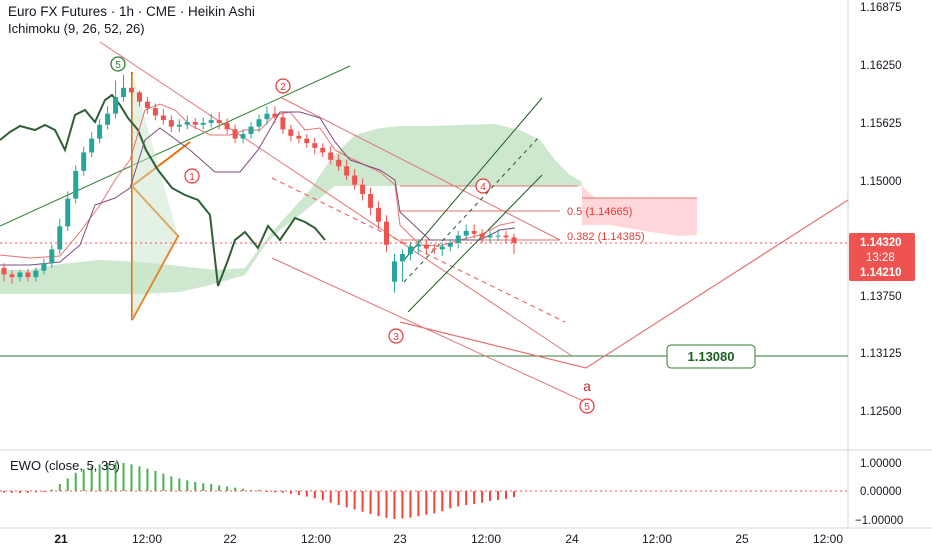 The image size is (932, 550). I want to click on channel-upper, so click(473, 179).